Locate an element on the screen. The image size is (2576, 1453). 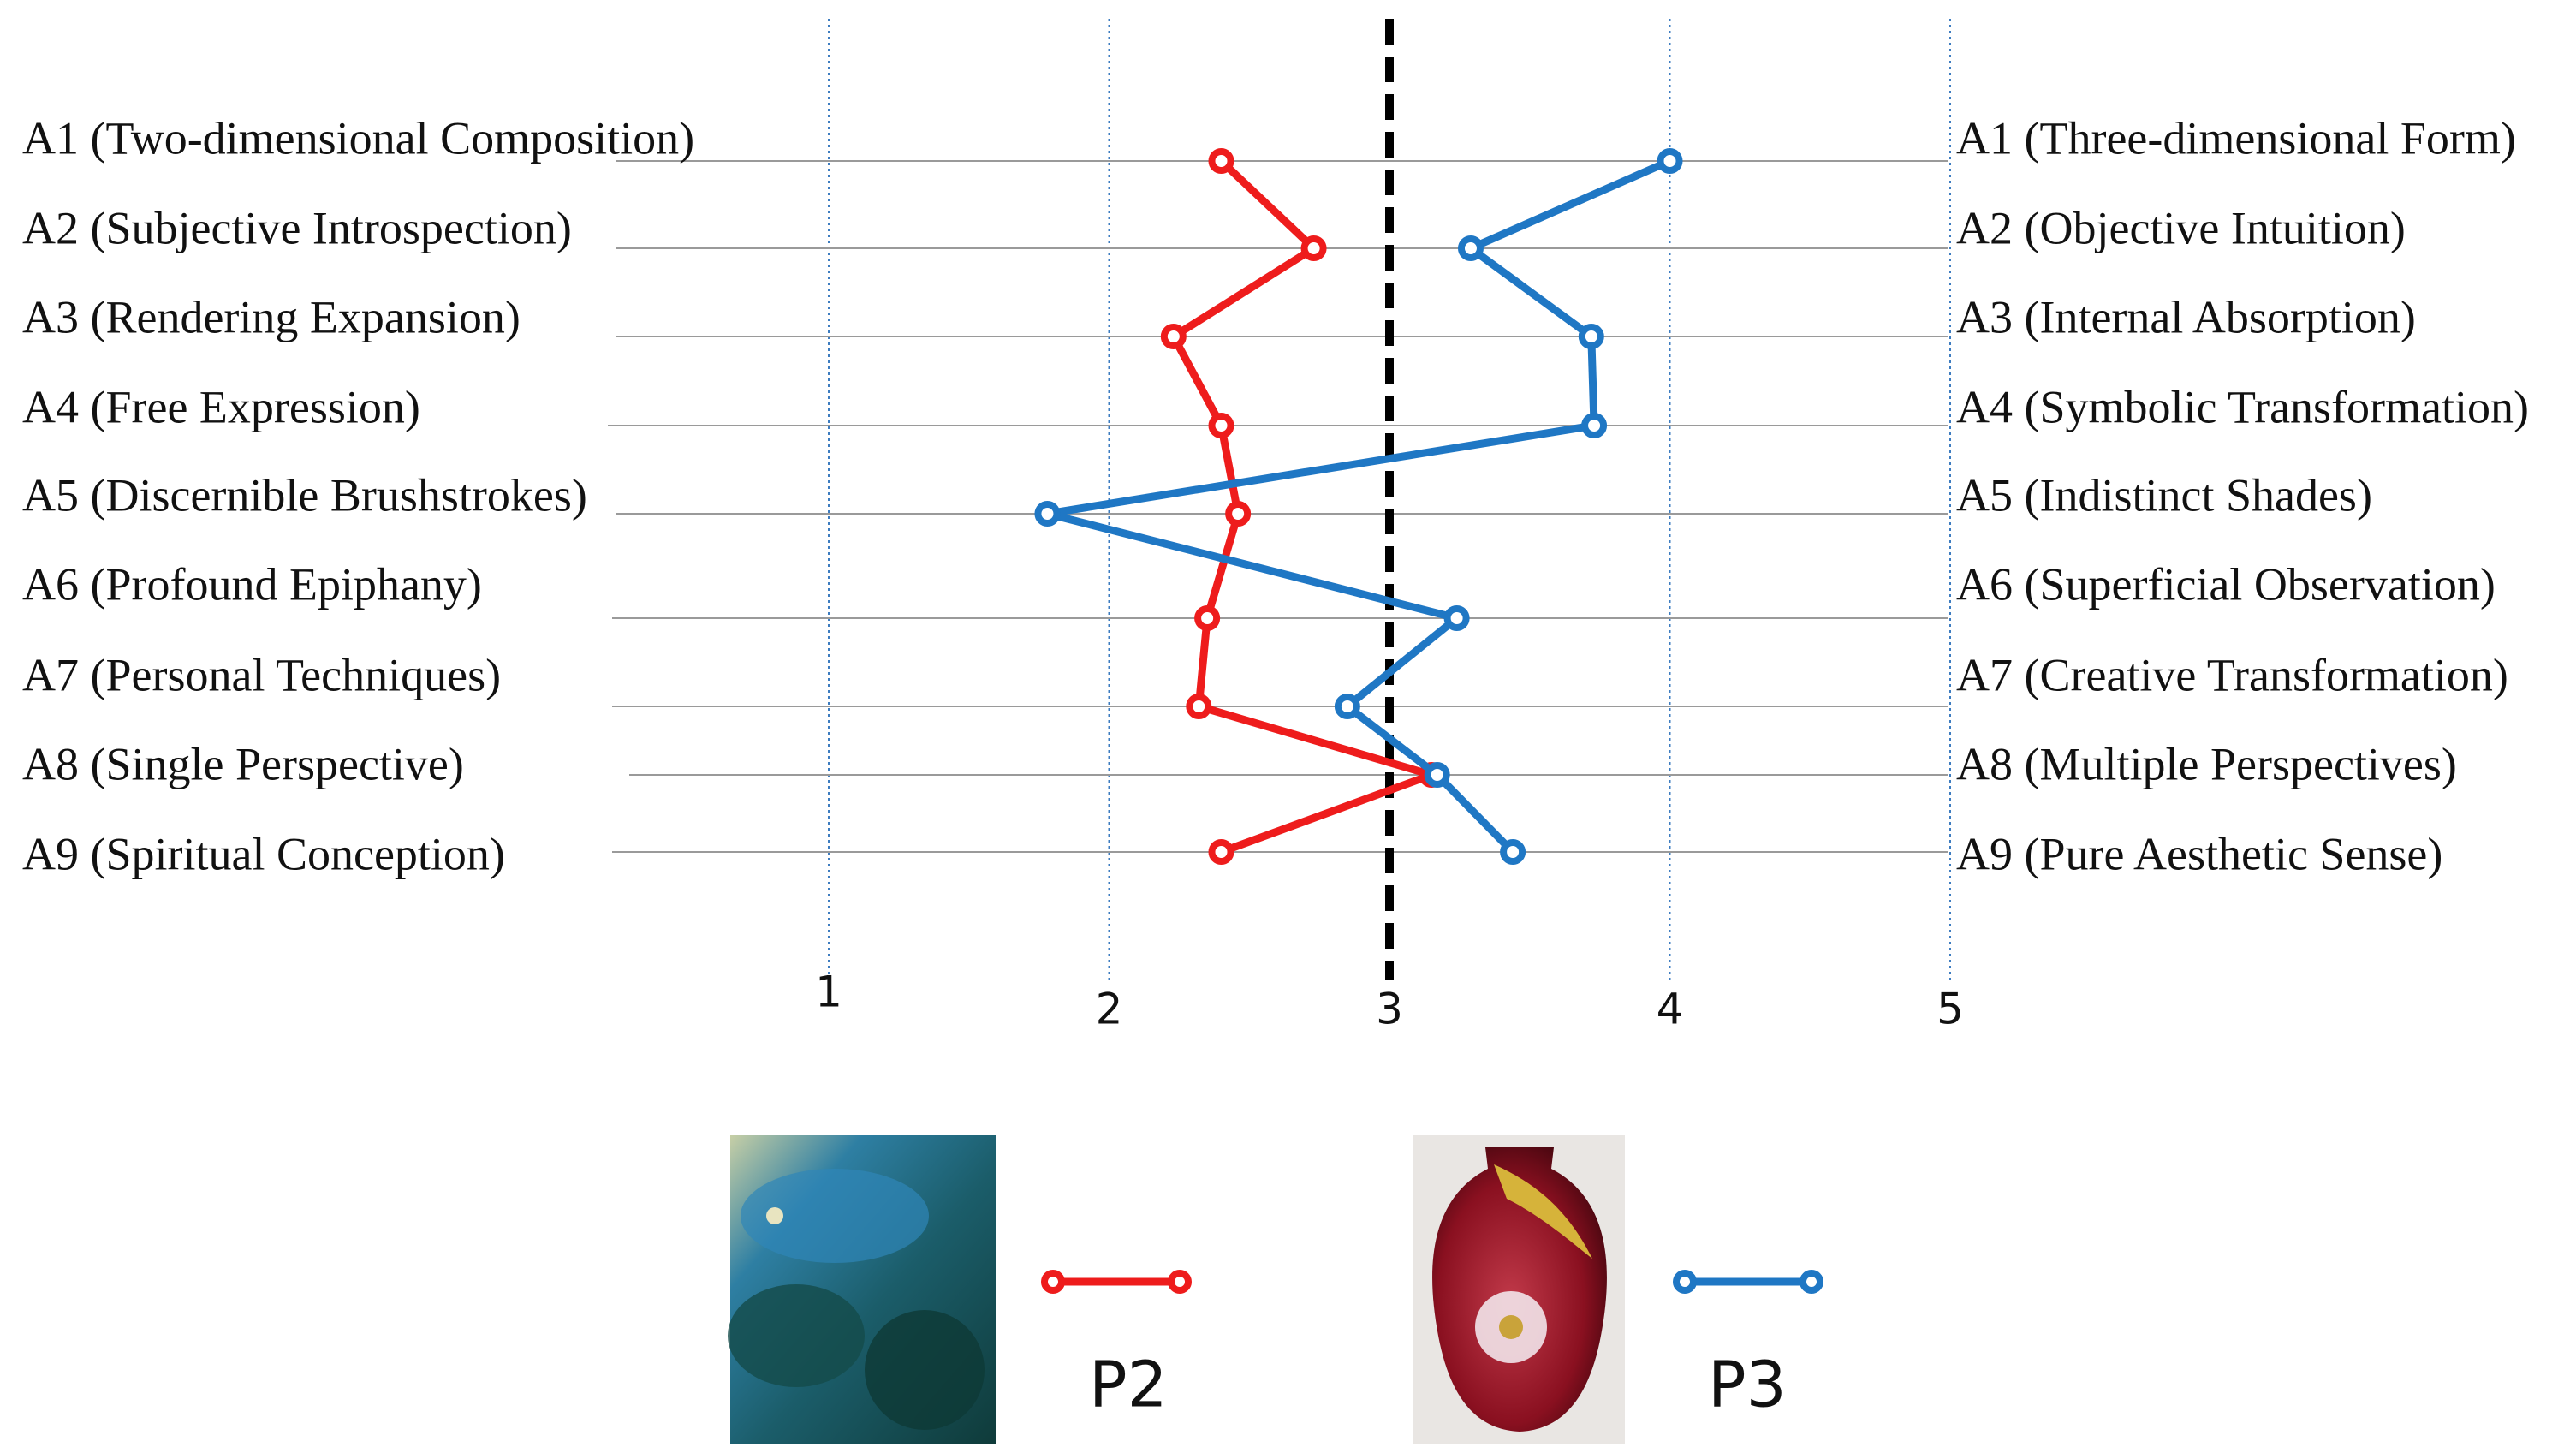
left-label-A2: A2 (Subjective Introspection) is located at coordinates (297, 227).